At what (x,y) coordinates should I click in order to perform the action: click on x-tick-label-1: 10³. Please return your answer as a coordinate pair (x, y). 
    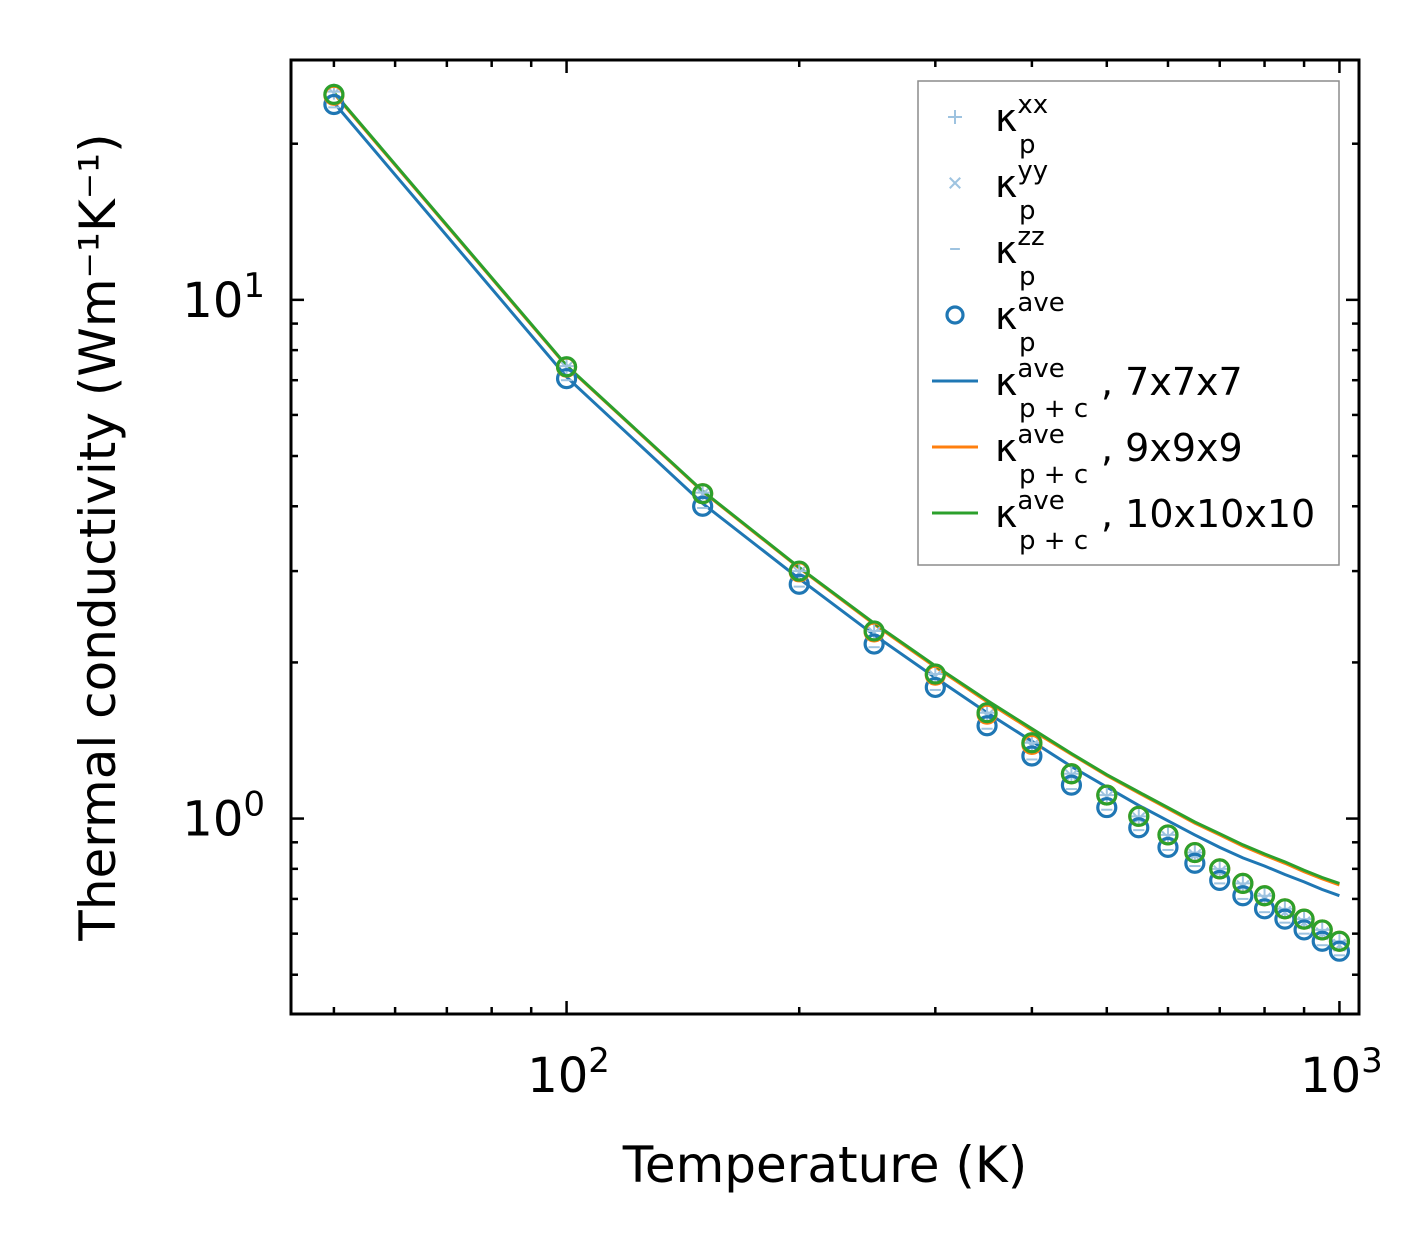
    Looking at the image, I should click on (1341, 1072).